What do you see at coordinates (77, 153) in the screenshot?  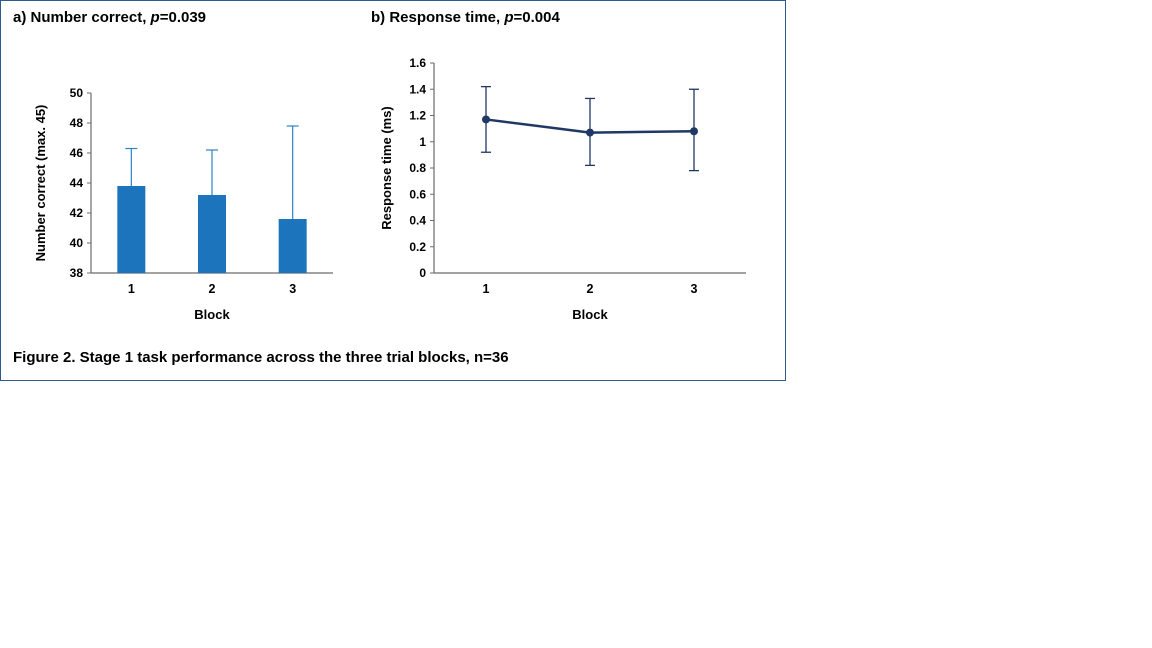 I see `y-tick-label: 46` at bounding box center [77, 153].